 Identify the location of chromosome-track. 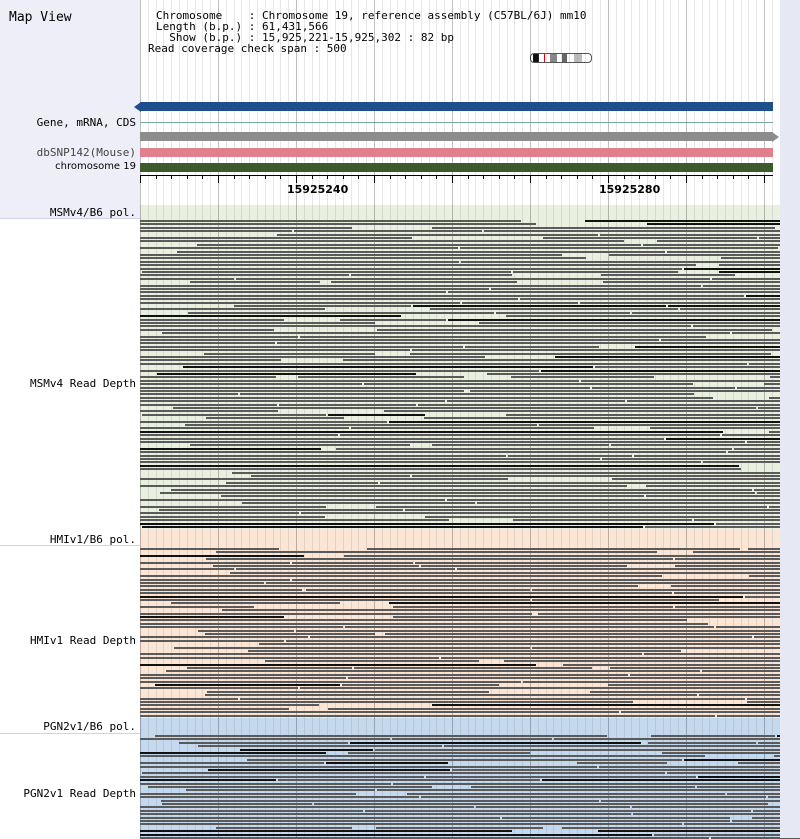
(456, 167).